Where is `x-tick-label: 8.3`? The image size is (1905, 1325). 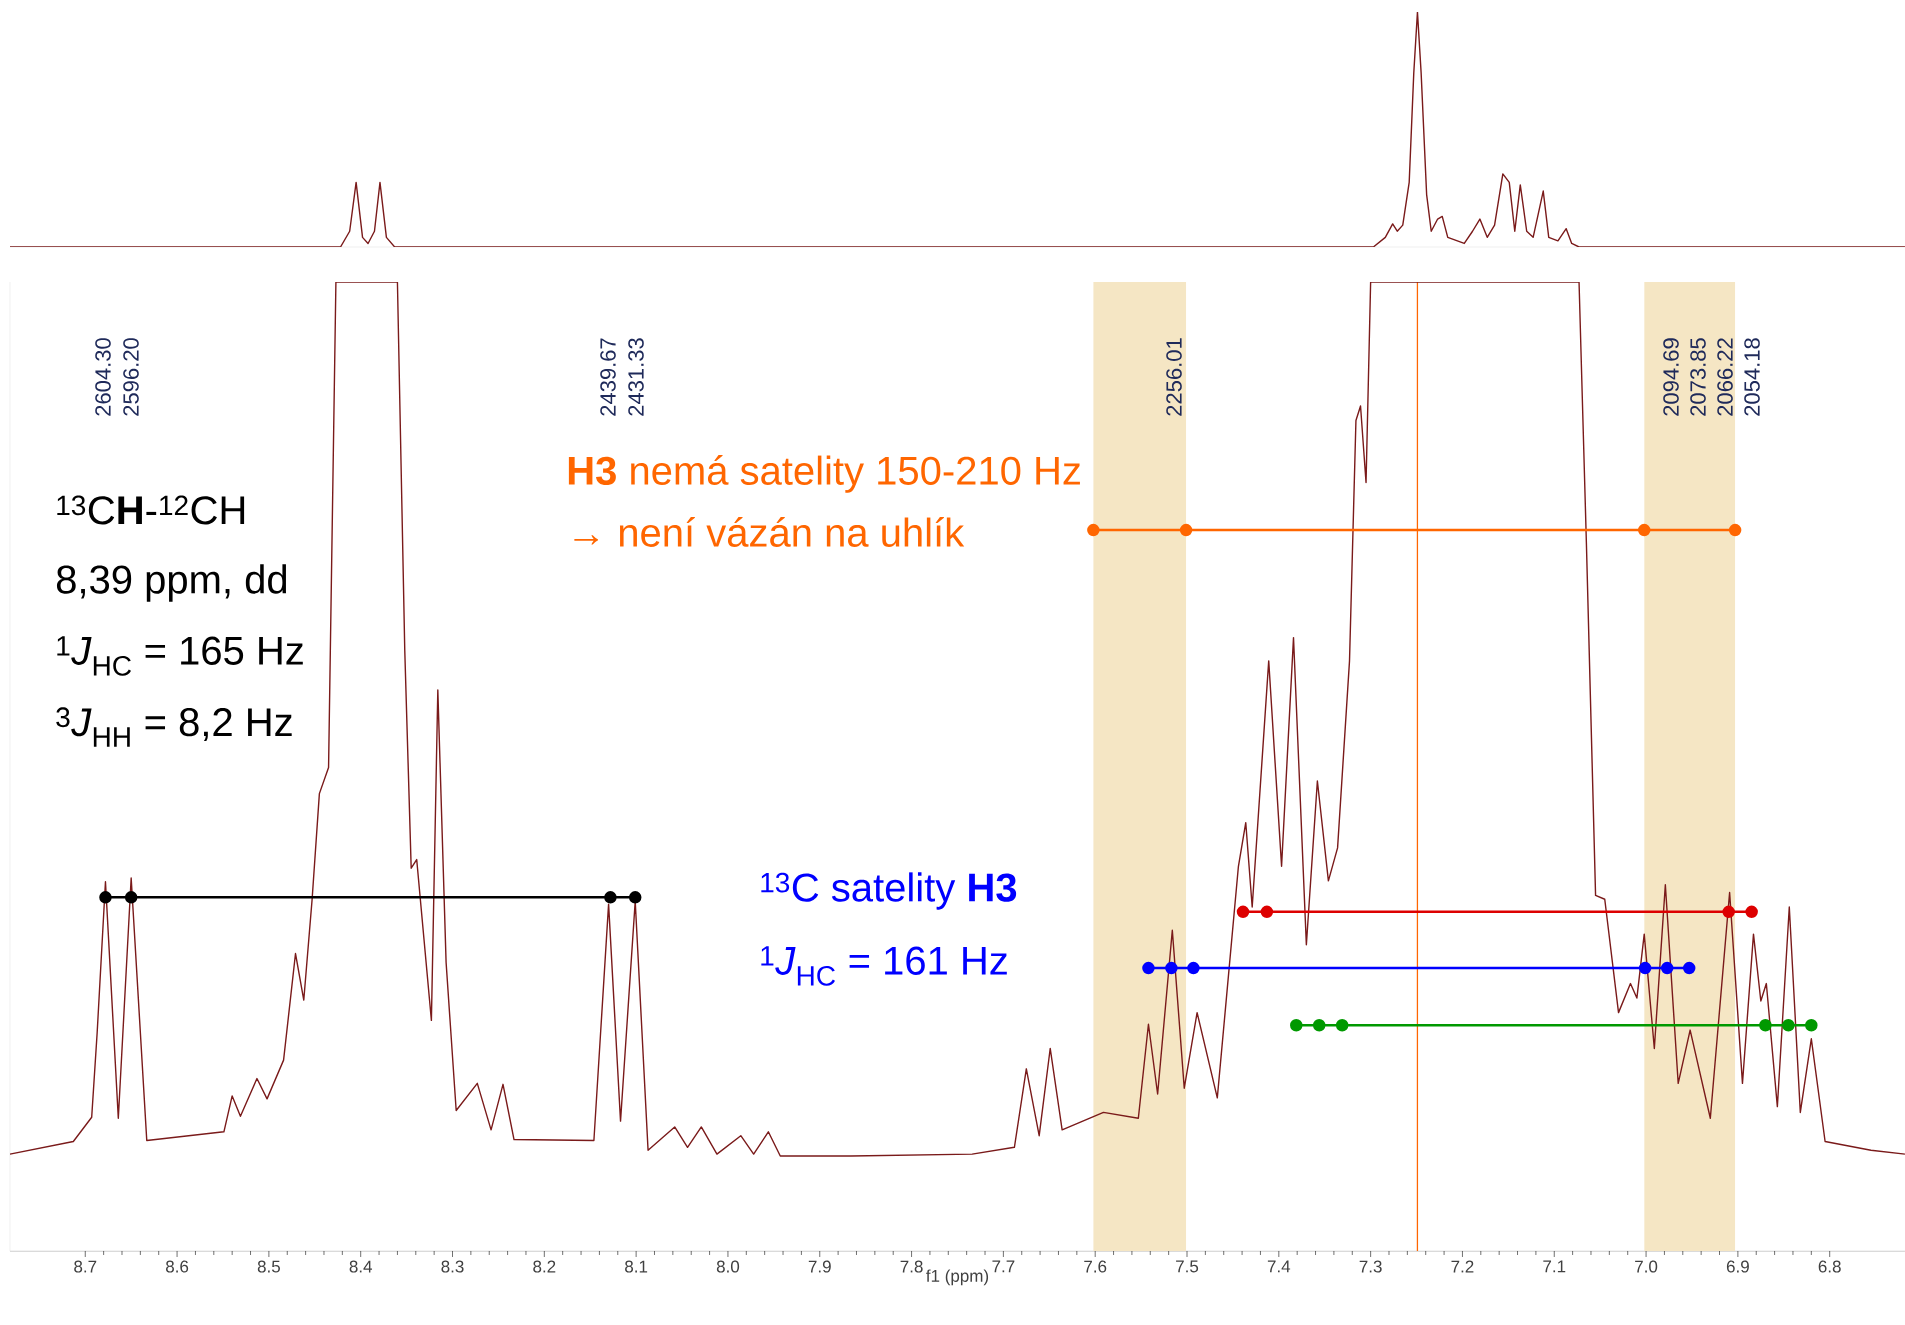 x-tick-label: 8.3 is located at coordinates (452, 1266).